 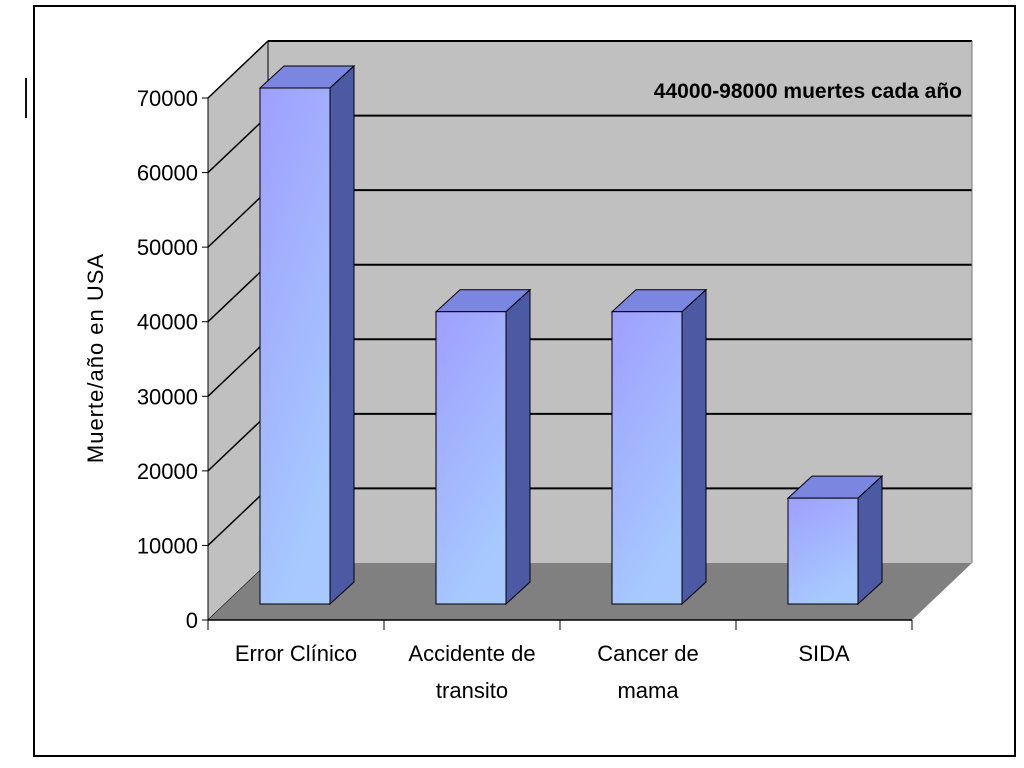 I want to click on side-wall, so click(x=238, y=330).